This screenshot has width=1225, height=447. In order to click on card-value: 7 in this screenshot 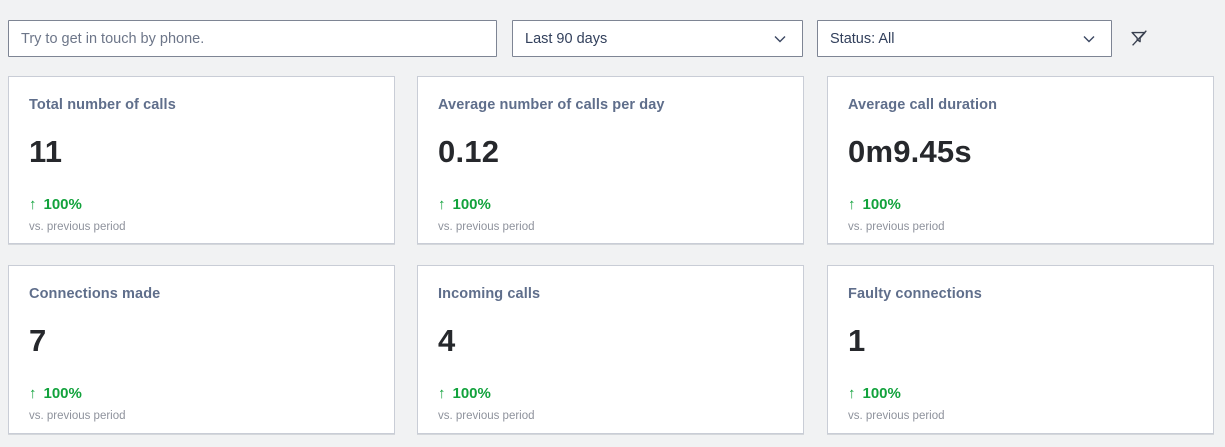, I will do `click(38, 340)`.